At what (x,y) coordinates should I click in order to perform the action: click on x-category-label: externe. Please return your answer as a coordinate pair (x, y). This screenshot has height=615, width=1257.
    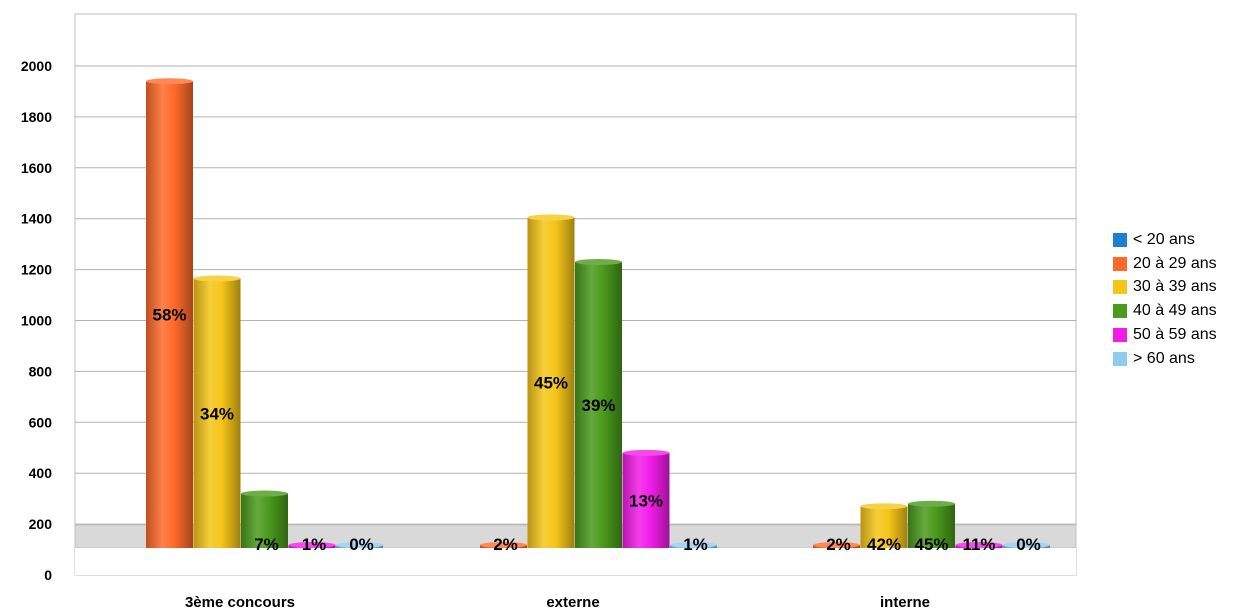
    Looking at the image, I should click on (572, 602).